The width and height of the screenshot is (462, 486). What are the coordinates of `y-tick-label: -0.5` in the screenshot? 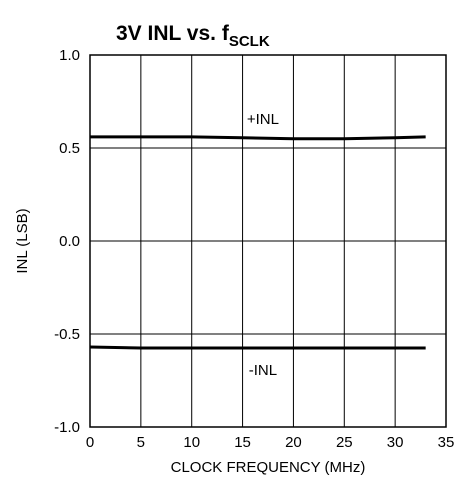 It's located at (67, 334).